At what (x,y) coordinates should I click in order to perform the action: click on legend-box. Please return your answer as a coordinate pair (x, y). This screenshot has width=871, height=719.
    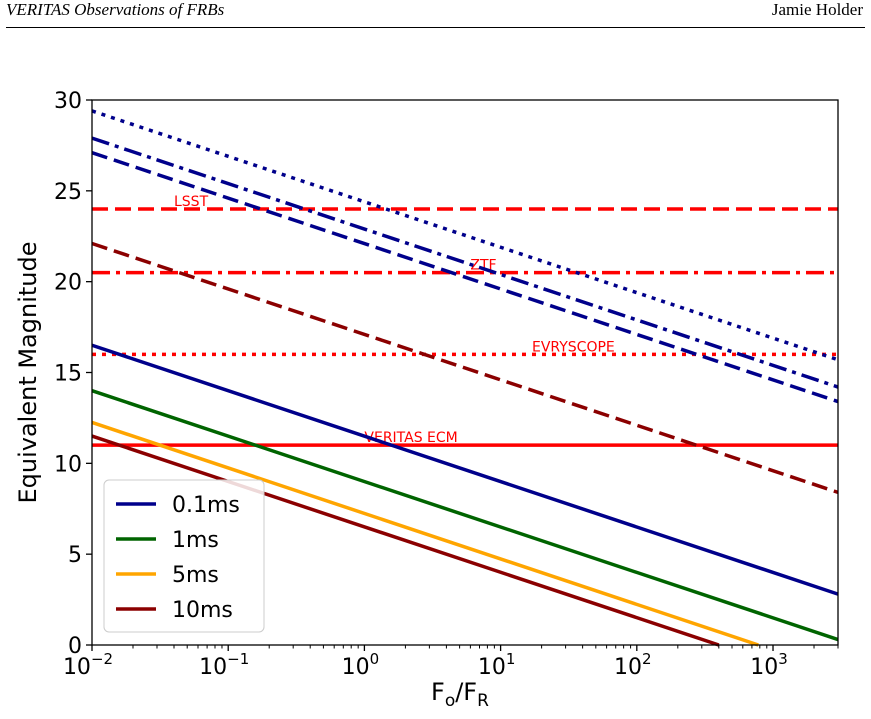
    Looking at the image, I should click on (184, 556).